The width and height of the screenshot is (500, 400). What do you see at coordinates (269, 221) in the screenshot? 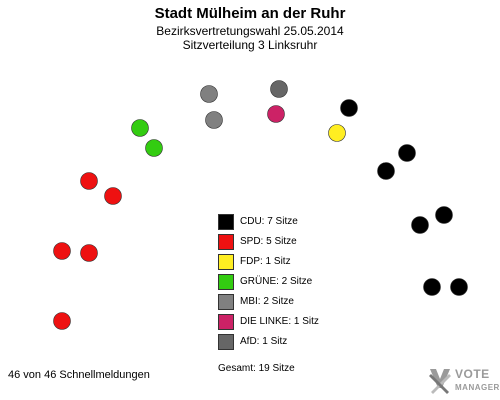
I see `legend-label-cdu: CDU: 7 Sitze` at bounding box center [269, 221].